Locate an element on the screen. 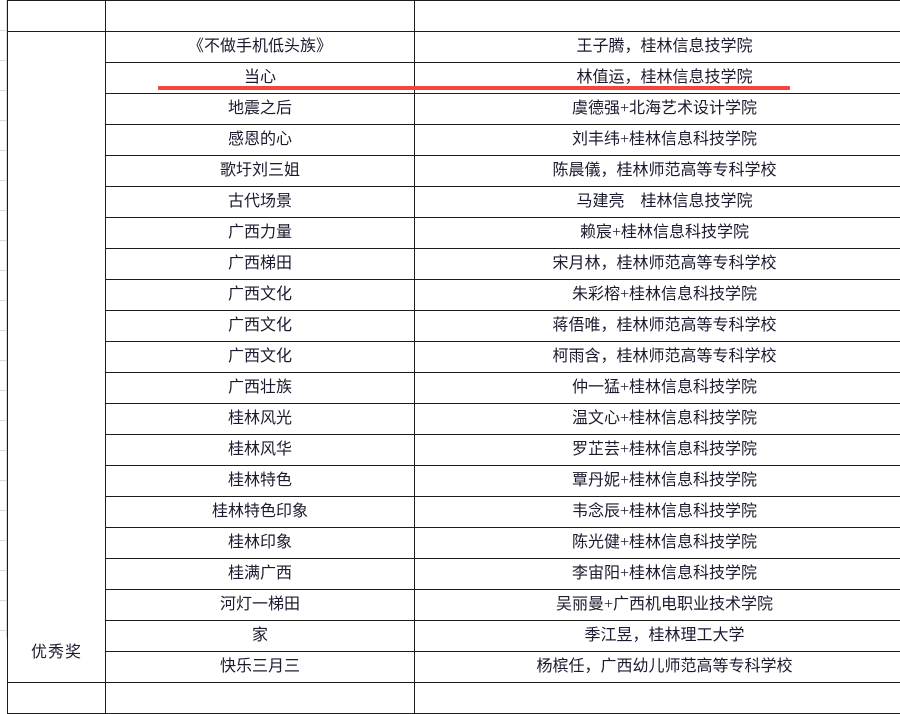  author-school-cell: 李宙阳+桂林信息科技学院 is located at coordinates (657, 574).